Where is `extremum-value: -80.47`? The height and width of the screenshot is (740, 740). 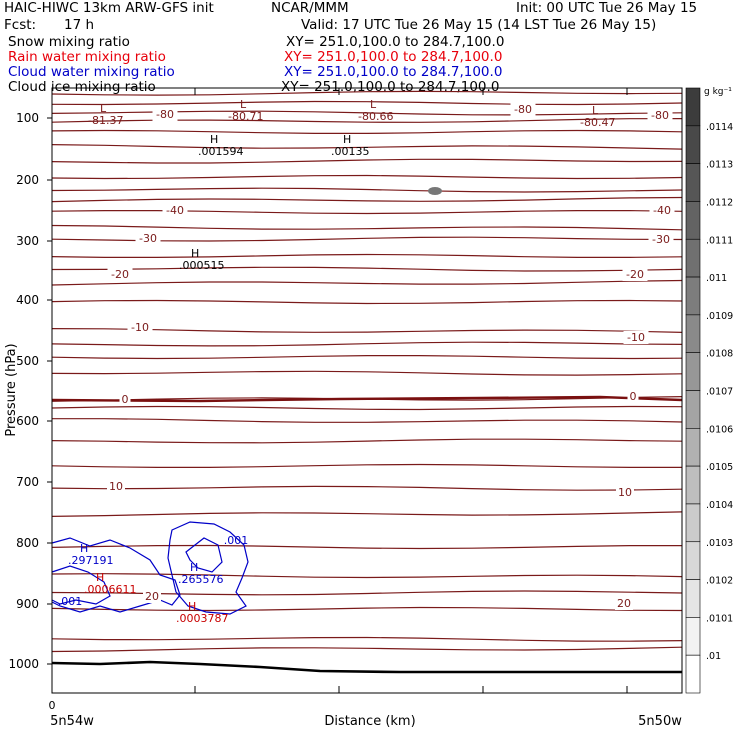 extremum-value: -80.47 is located at coordinates (597, 122).